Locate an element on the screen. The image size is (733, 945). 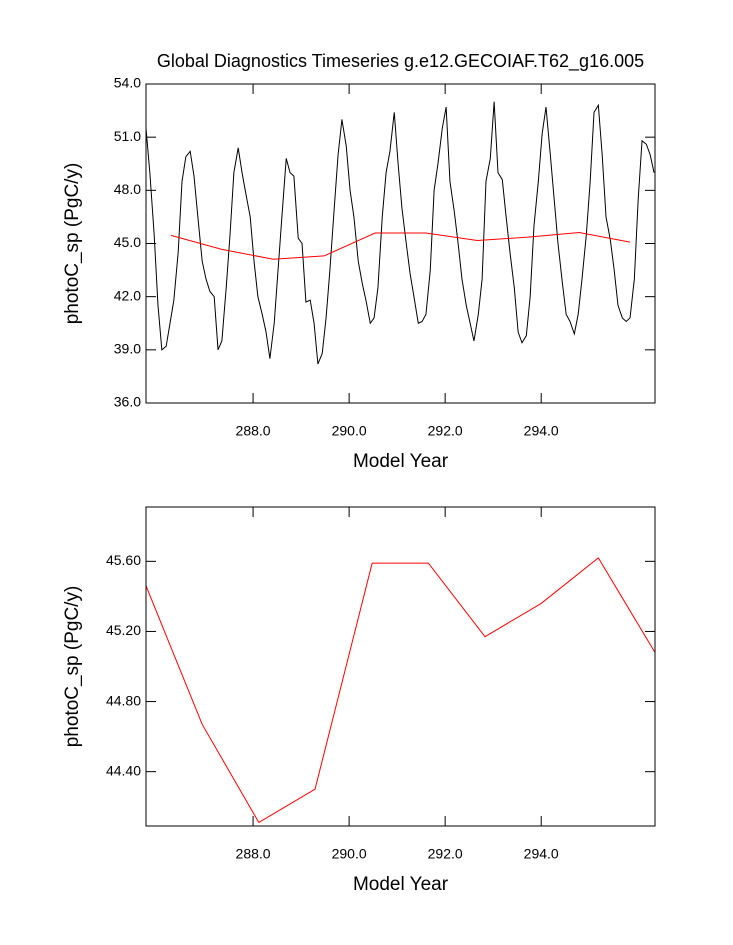
y-tick-label: 44.40 is located at coordinates (123, 770).